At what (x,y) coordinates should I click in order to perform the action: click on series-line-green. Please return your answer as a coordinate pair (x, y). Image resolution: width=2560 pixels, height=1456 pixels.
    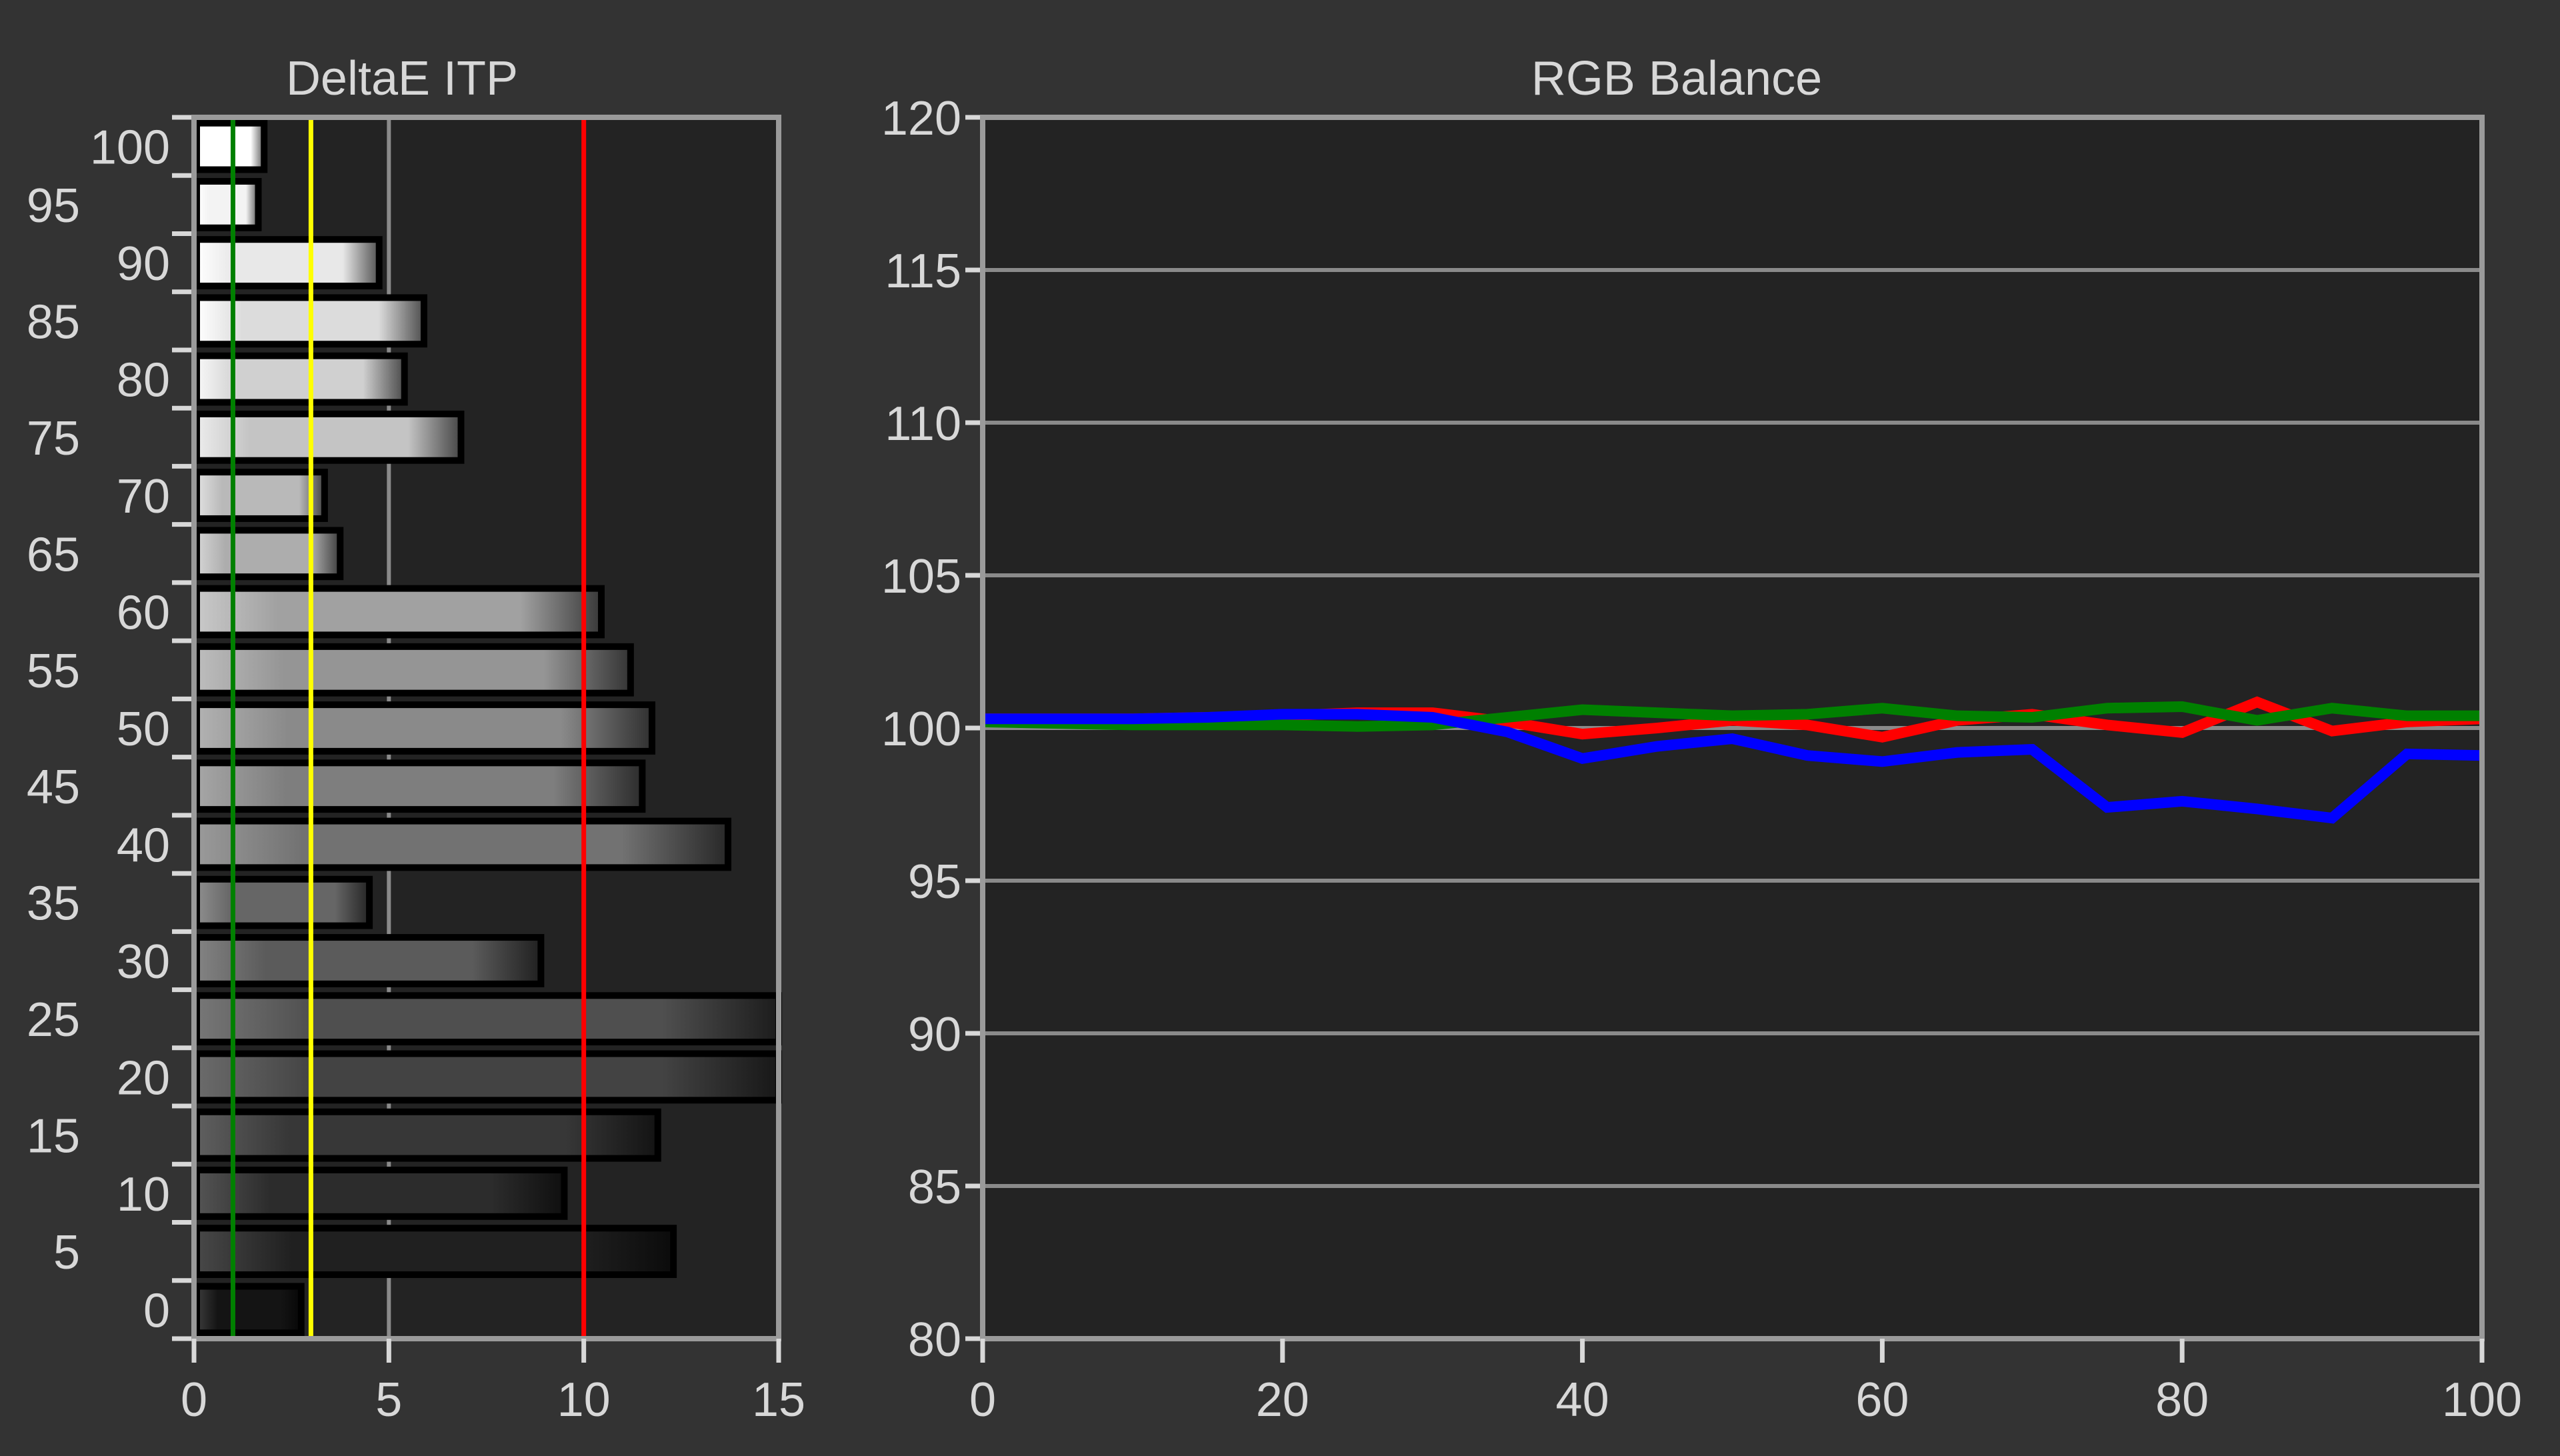
    Looking at the image, I should click on (1732, 716).